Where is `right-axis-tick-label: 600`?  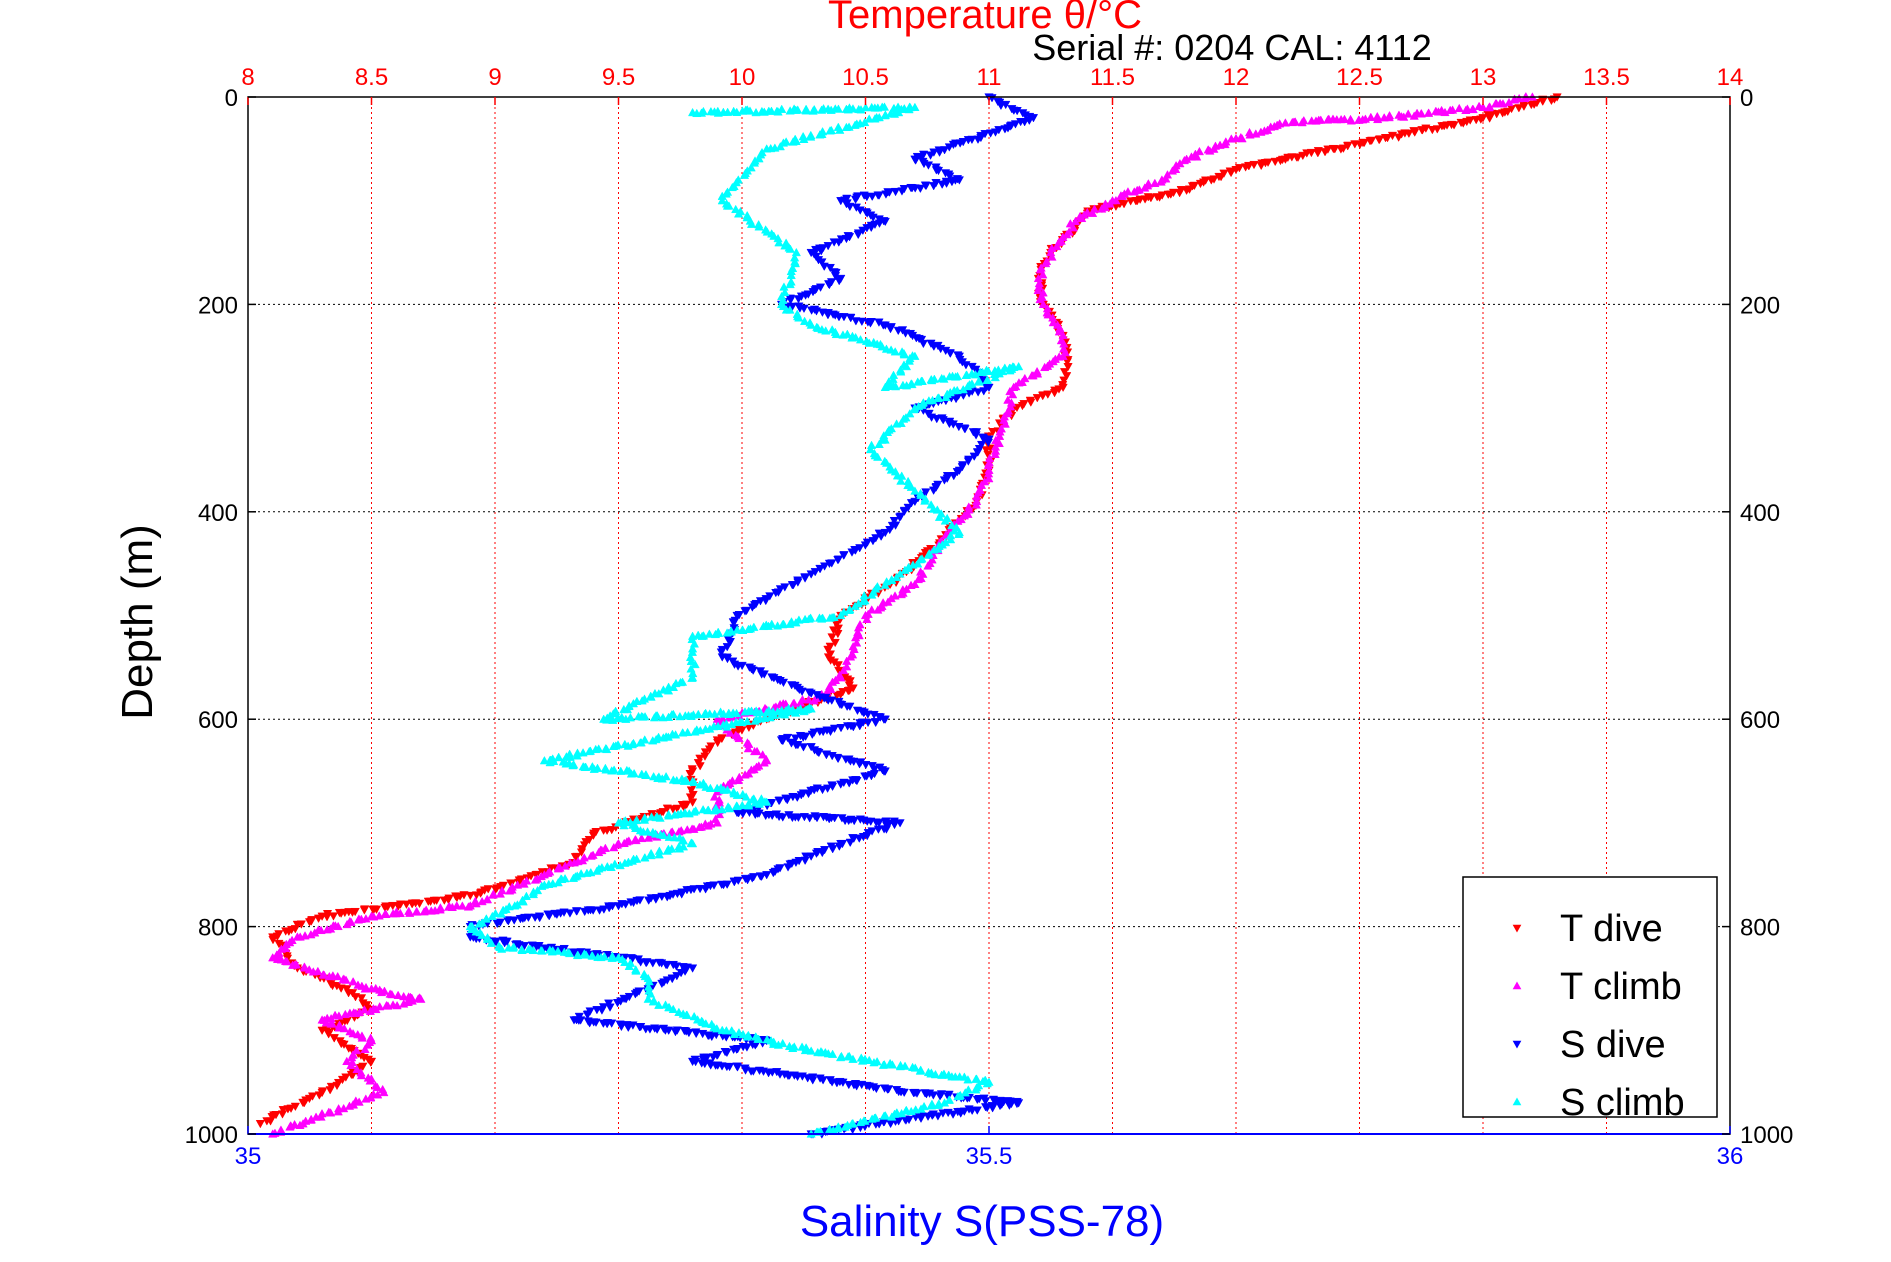
right-axis-tick-label: 600 is located at coordinates (1760, 720).